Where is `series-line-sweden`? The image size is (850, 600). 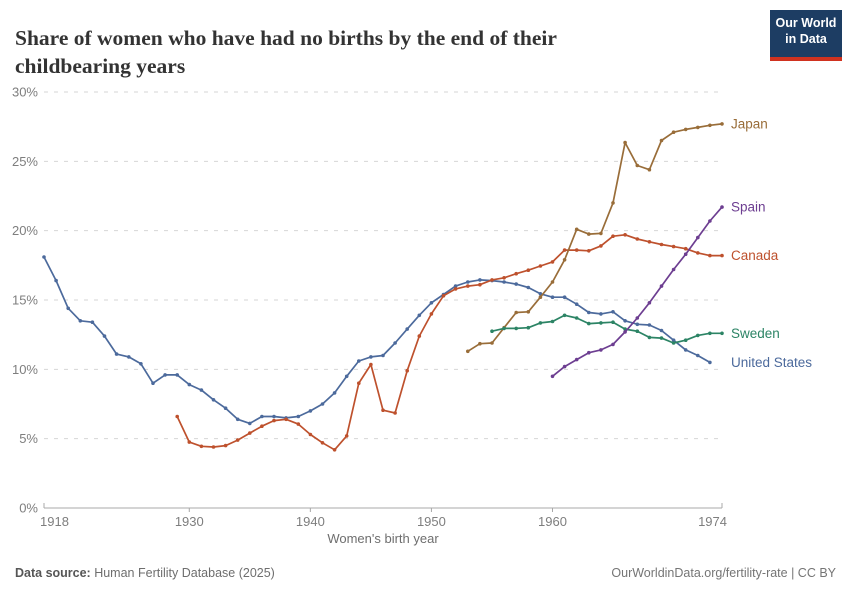 series-line-sweden is located at coordinates (607, 329).